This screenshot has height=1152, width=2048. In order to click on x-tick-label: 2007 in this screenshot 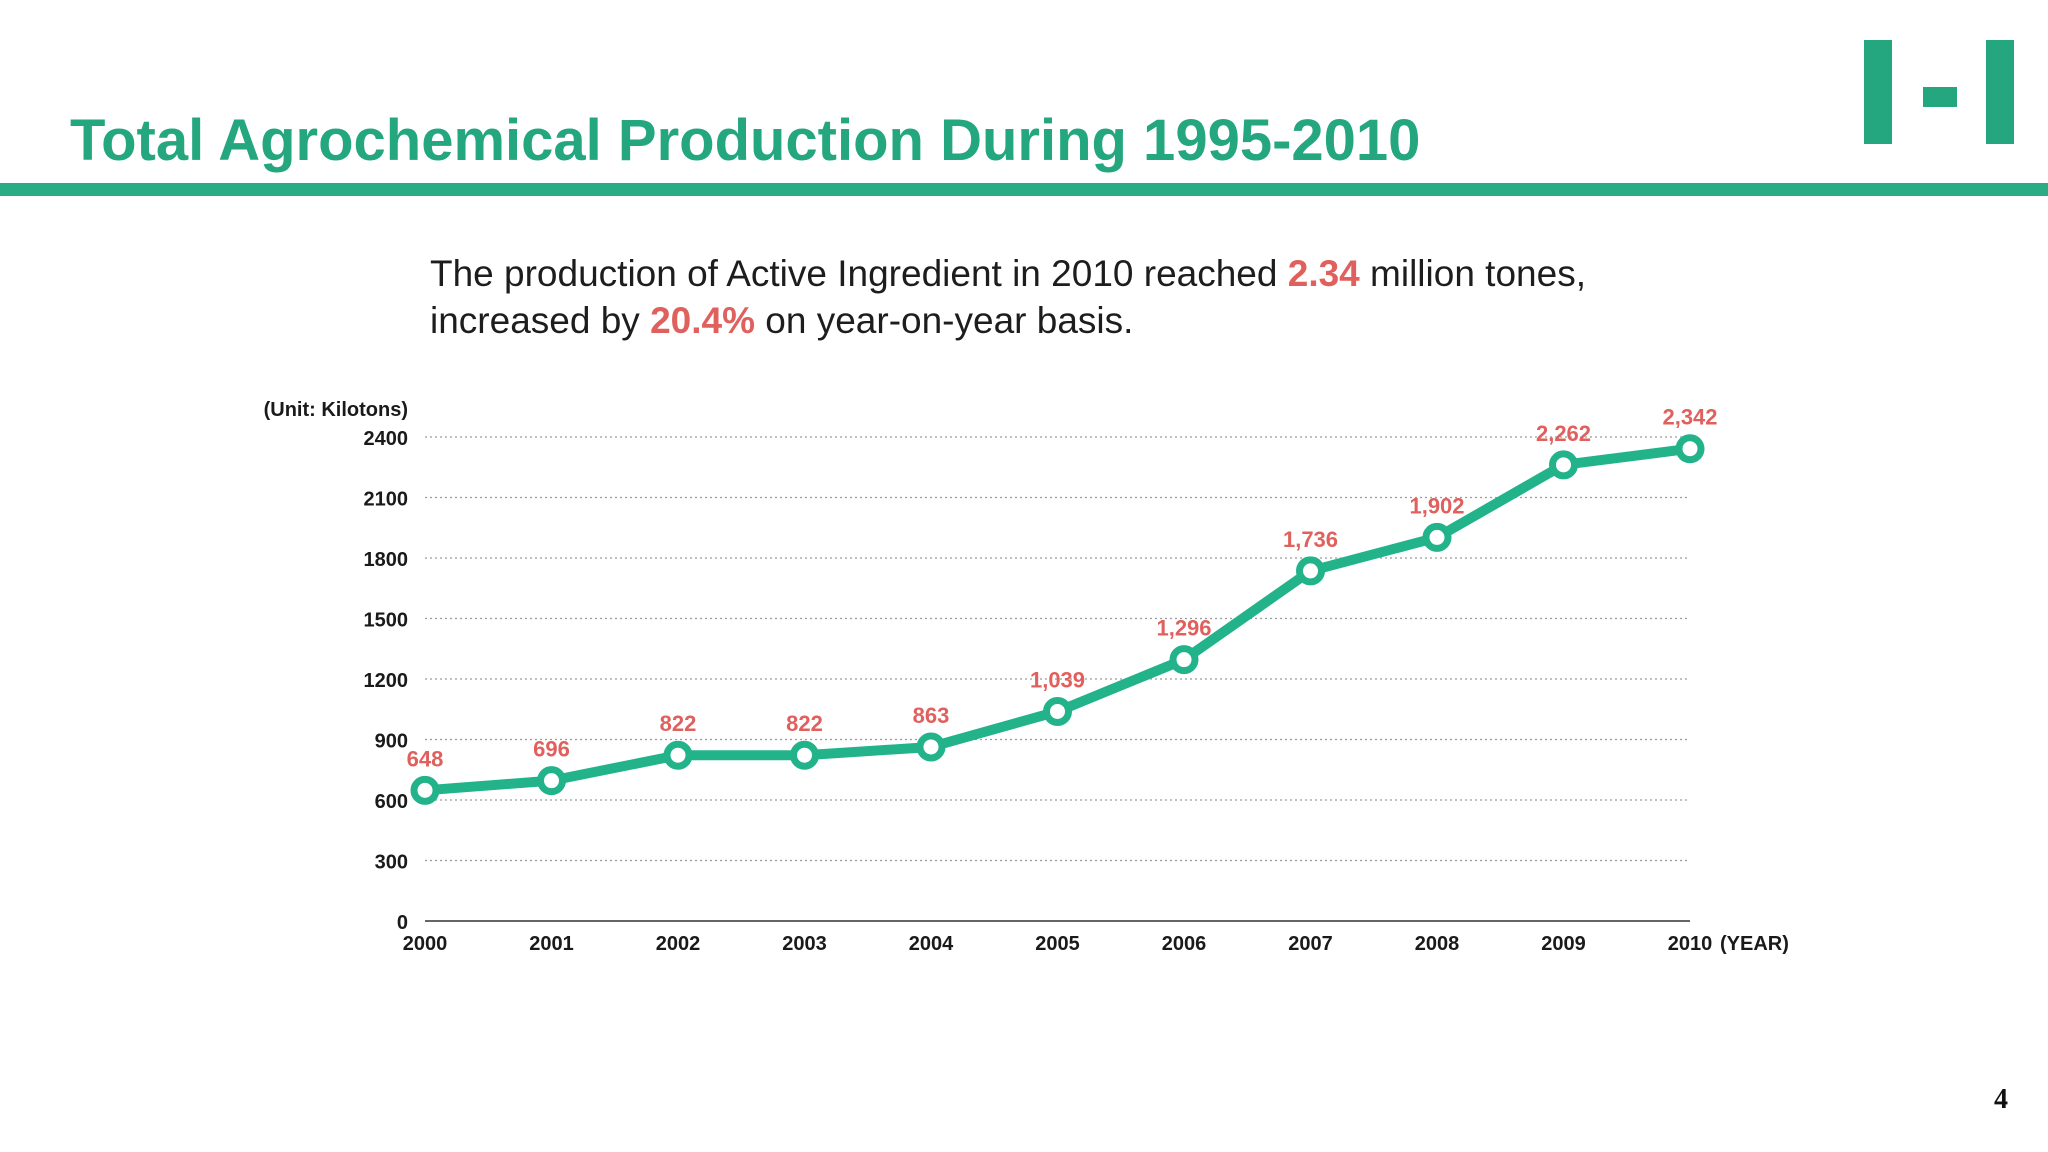, I will do `click(1310, 944)`.